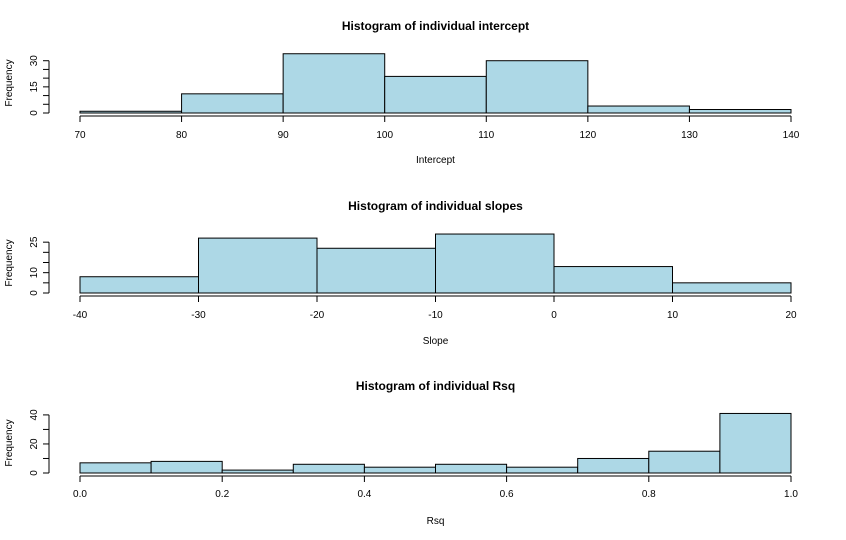 Image resolution: width=846 pixels, height=540 pixels. What do you see at coordinates (507, 494) in the screenshot?
I see `rsq-x-tick-label: 0.6` at bounding box center [507, 494].